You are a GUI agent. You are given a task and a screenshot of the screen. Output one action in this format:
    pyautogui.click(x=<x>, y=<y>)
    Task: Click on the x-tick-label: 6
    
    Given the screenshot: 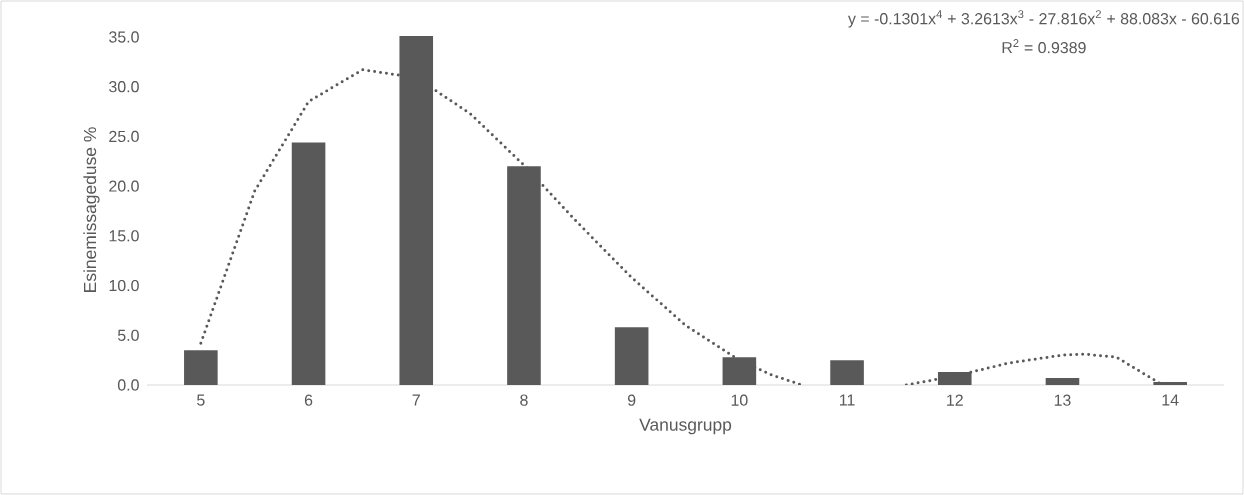 What is the action you would take?
    pyautogui.click(x=308, y=400)
    